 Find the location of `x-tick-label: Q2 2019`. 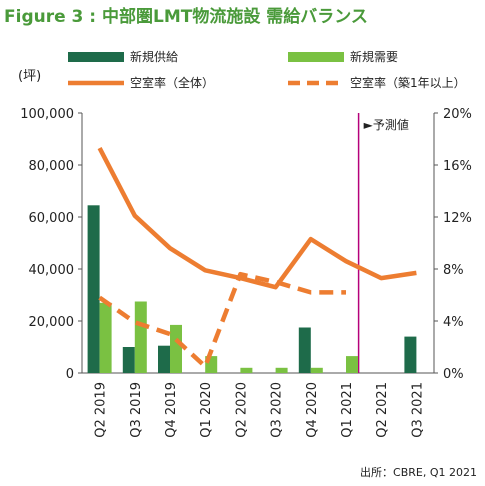

x-tick-label: Q2 2019 is located at coordinates (101, 410).